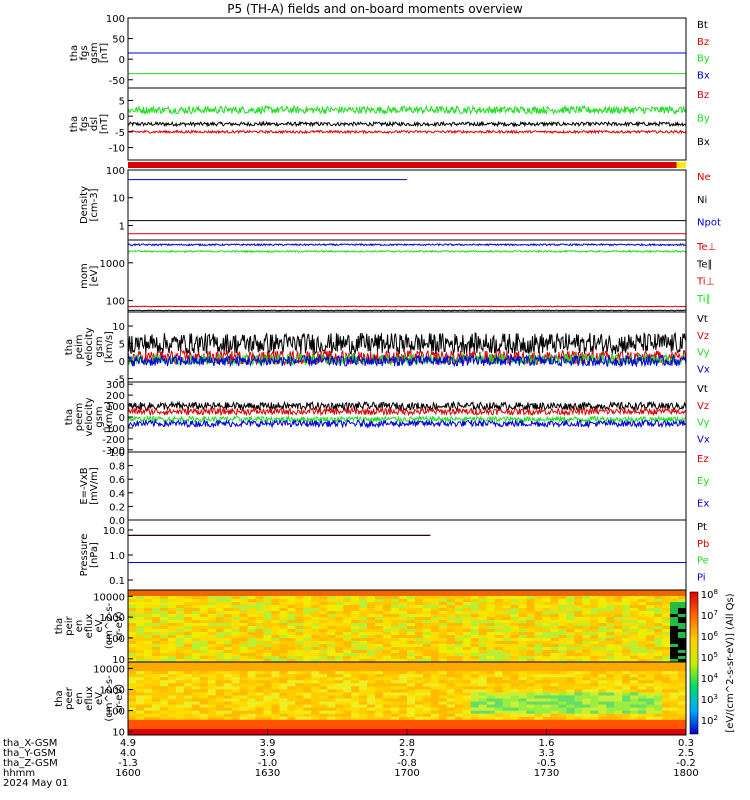 The height and width of the screenshot is (800, 750). What do you see at coordinates (407, 349) in the screenshot?
I see `series-group` at bounding box center [407, 349].